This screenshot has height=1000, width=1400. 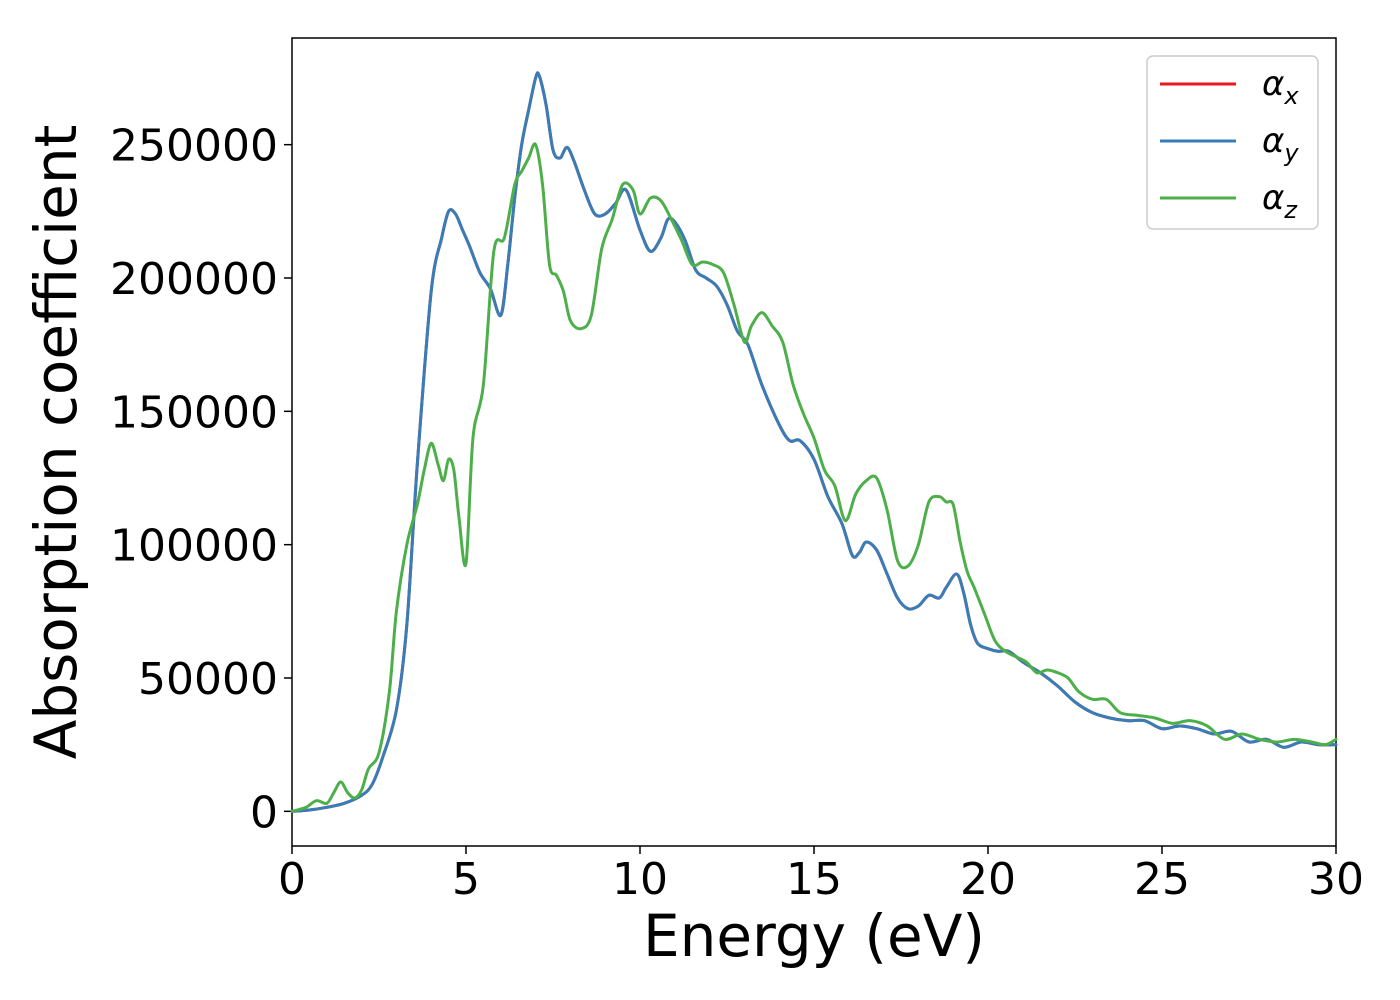 What do you see at coordinates (56, 442) in the screenshot?
I see `y-axis-title: Absorption coefficient` at bounding box center [56, 442].